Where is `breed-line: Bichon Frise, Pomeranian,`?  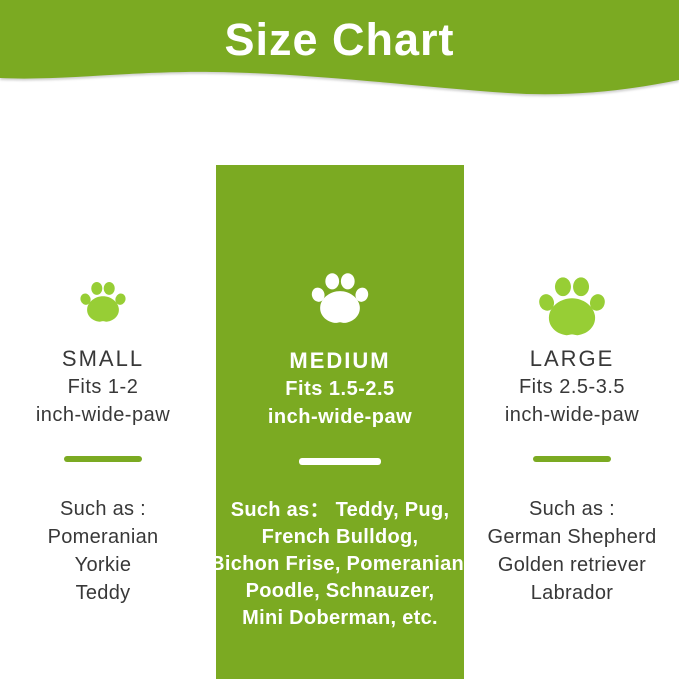
breed-line: Bichon Frise, Pomeranian, is located at coordinates (340, 564).